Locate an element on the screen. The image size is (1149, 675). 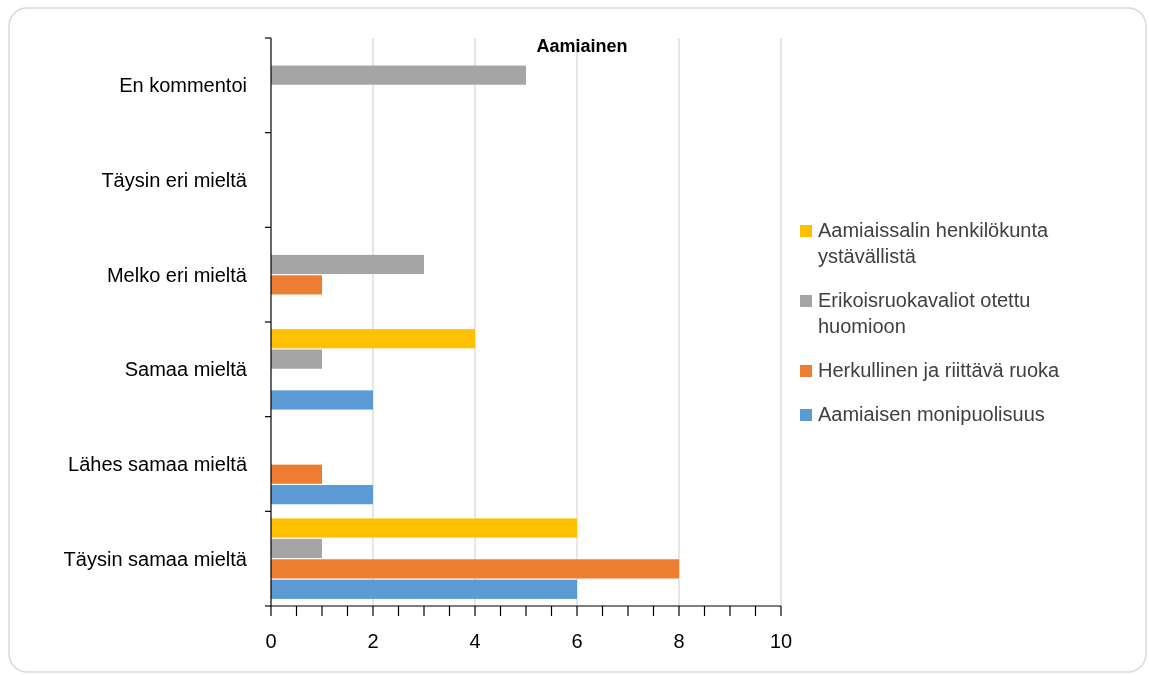
chart-title: Aamiainen is located at coordinates (582, 46).